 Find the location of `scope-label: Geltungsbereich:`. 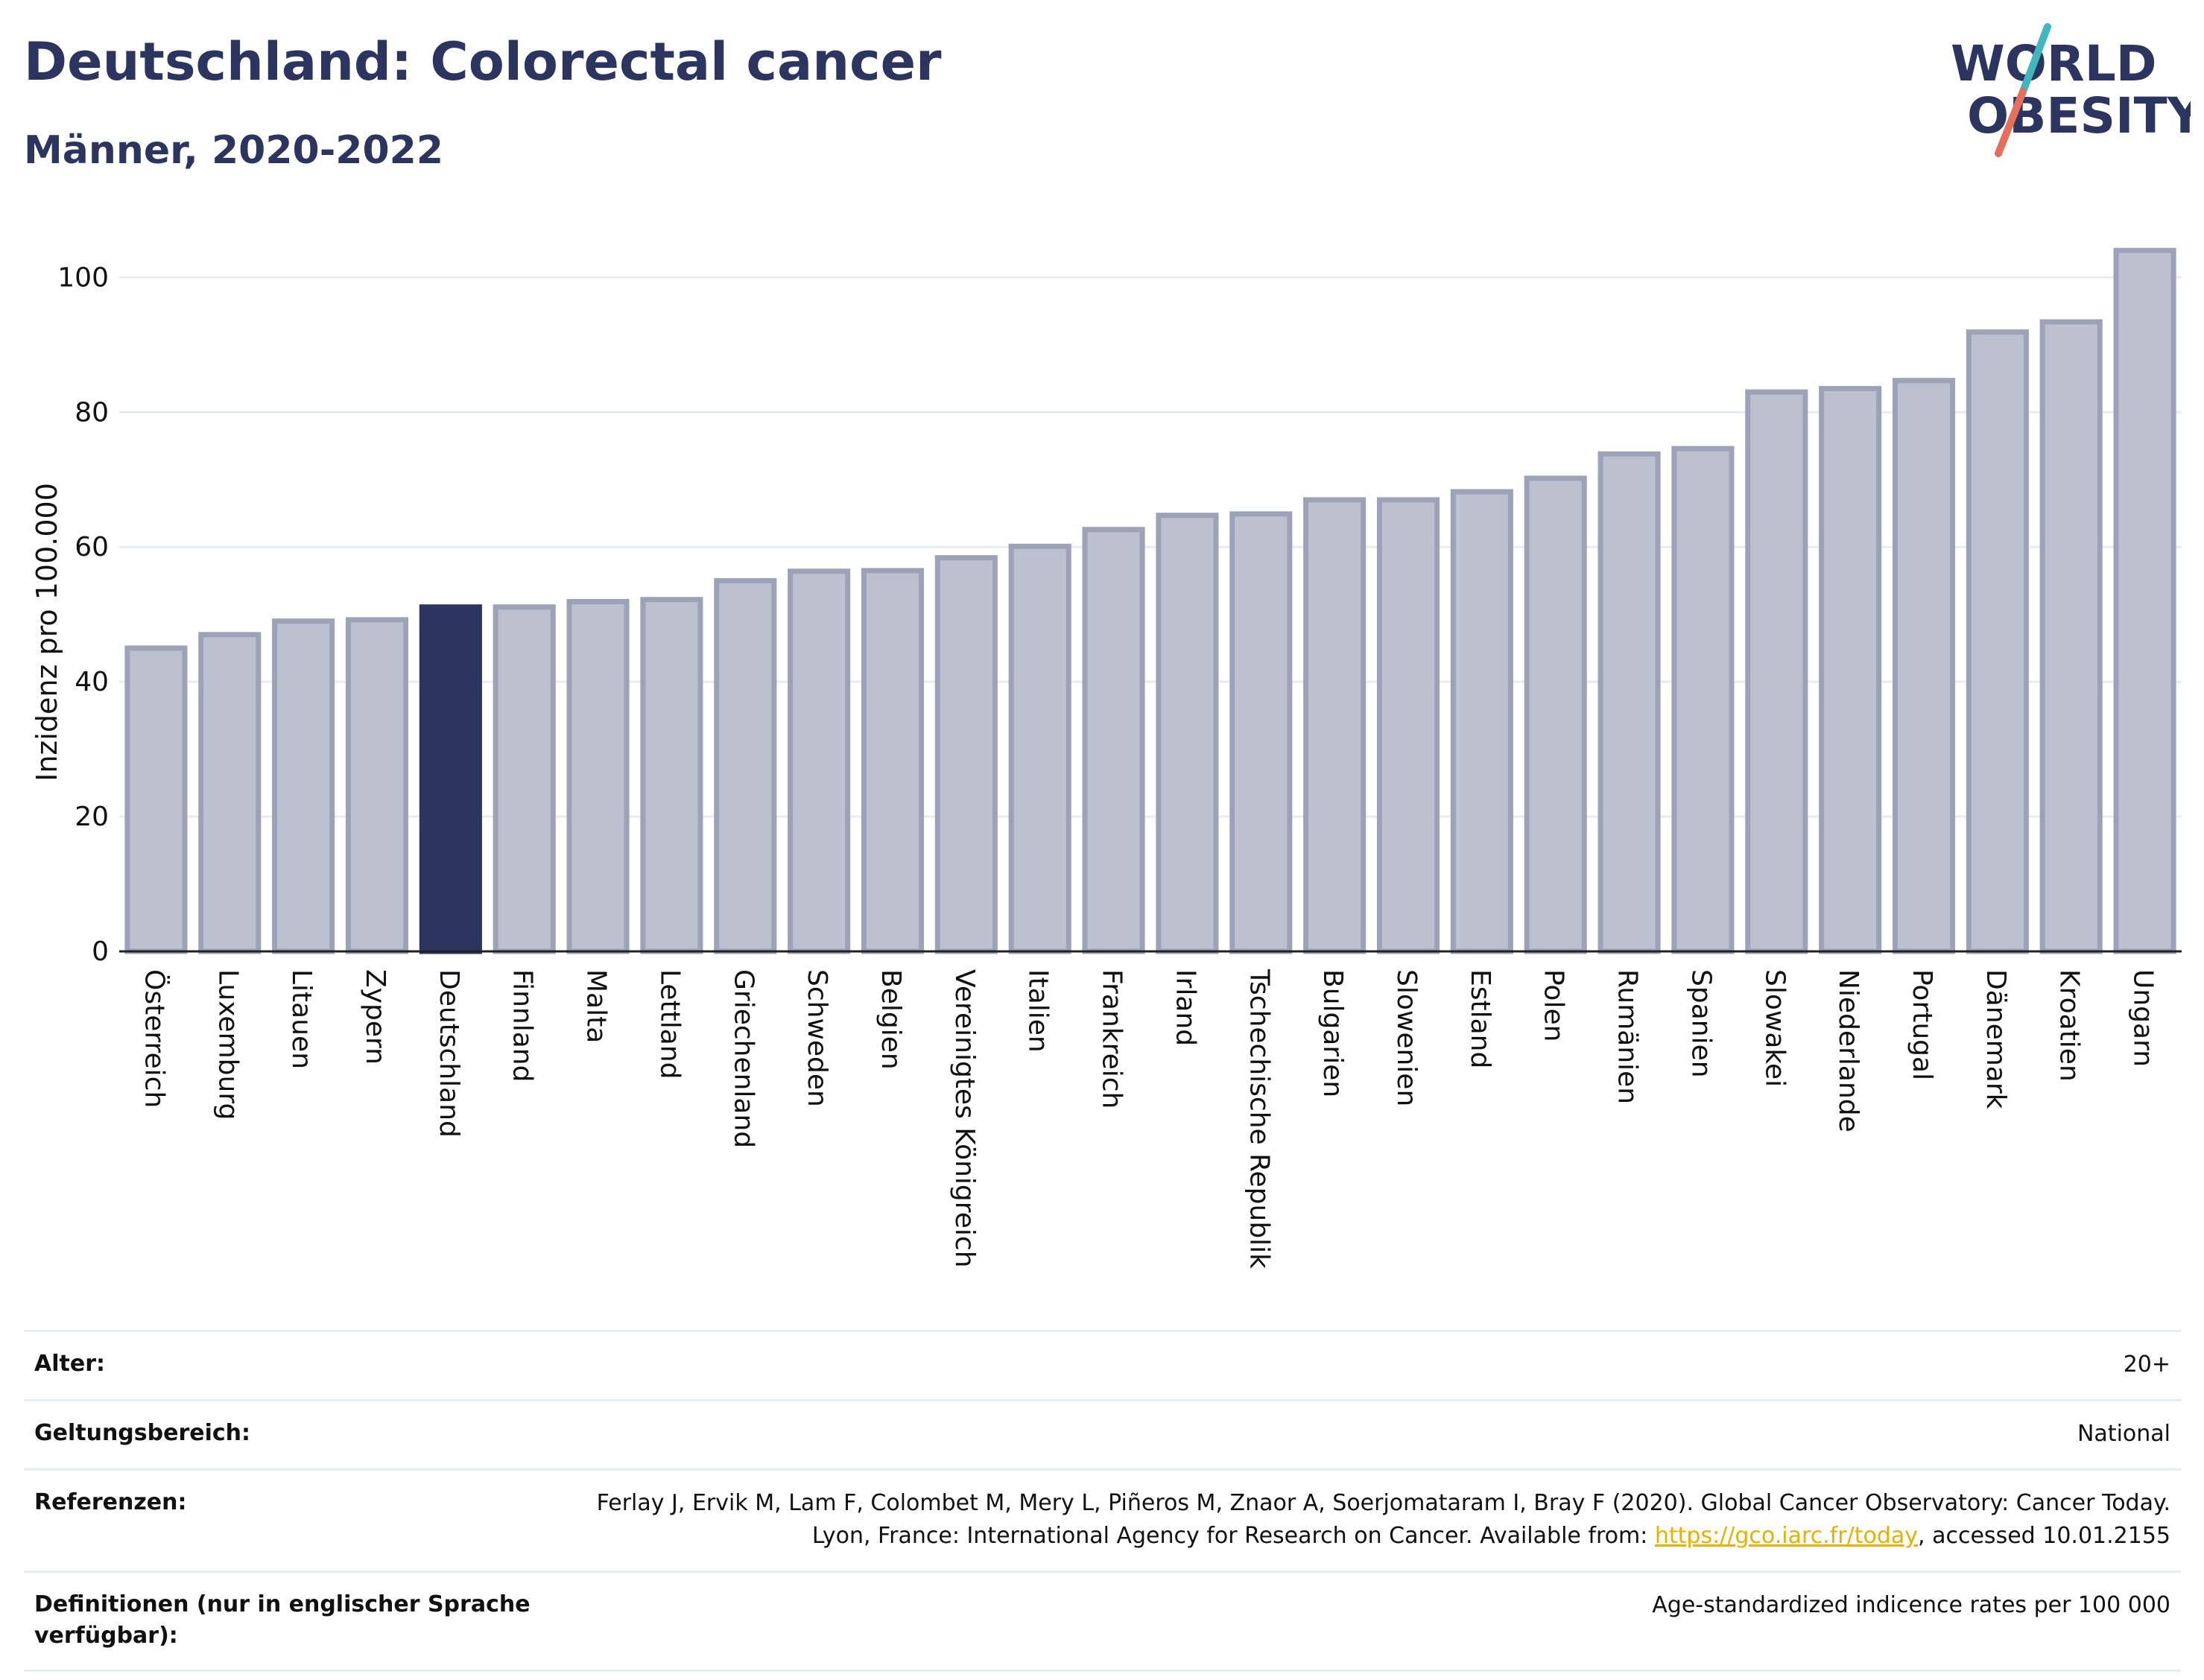

scope-label: Geltungsbereich: is located at coordinates (142, 1433).